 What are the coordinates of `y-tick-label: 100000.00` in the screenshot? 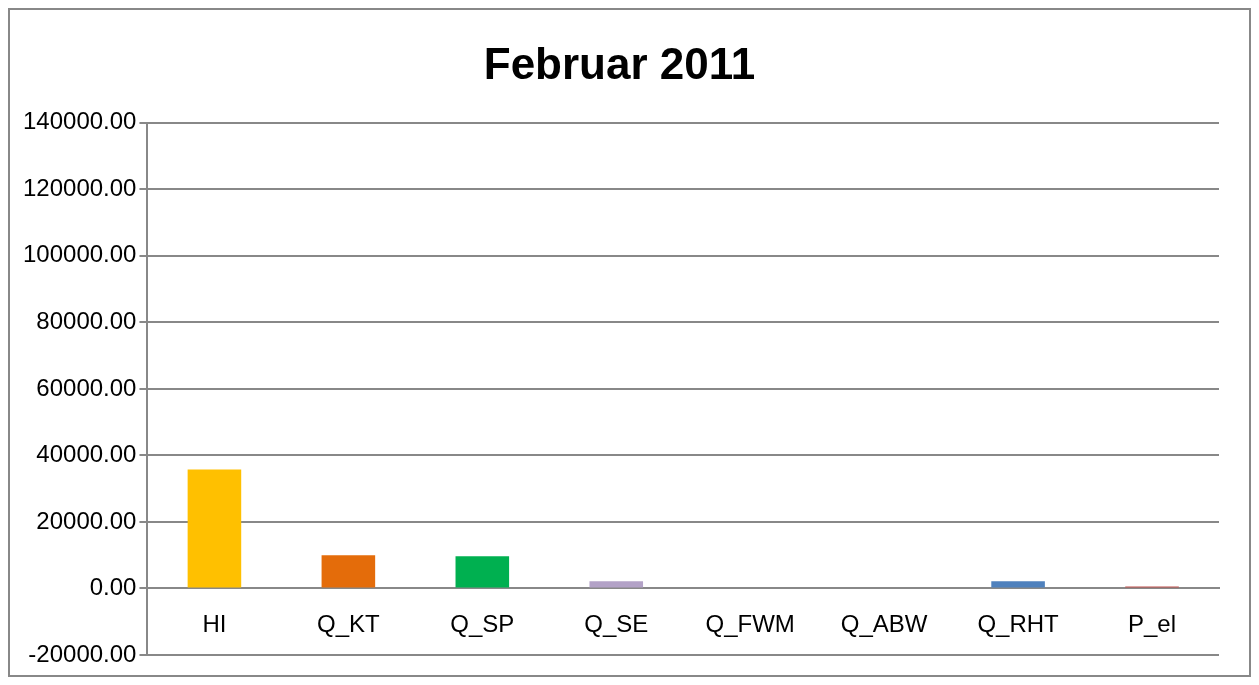 It's located at (80, 254).